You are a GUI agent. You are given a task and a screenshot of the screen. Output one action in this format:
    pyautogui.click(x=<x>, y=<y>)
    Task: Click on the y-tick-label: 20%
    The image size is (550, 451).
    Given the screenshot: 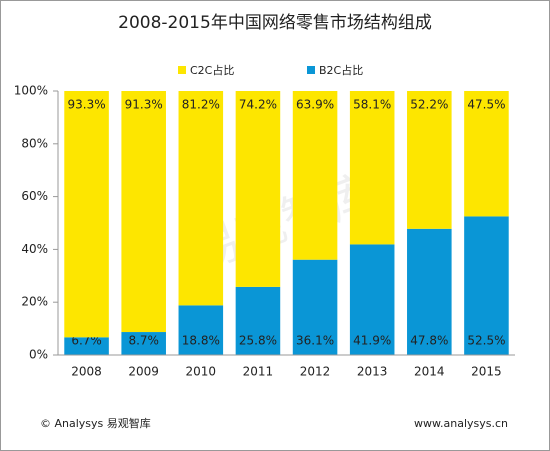 What is the action you would take?
    pyautogui.click(x=34, y=302)
    